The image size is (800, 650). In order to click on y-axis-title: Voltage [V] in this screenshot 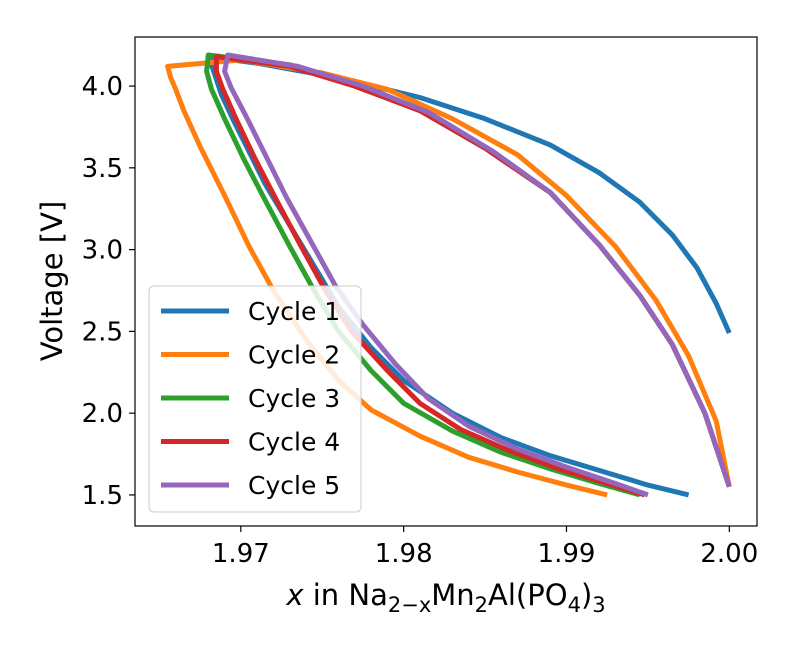, I will do `click(52, 281)`.